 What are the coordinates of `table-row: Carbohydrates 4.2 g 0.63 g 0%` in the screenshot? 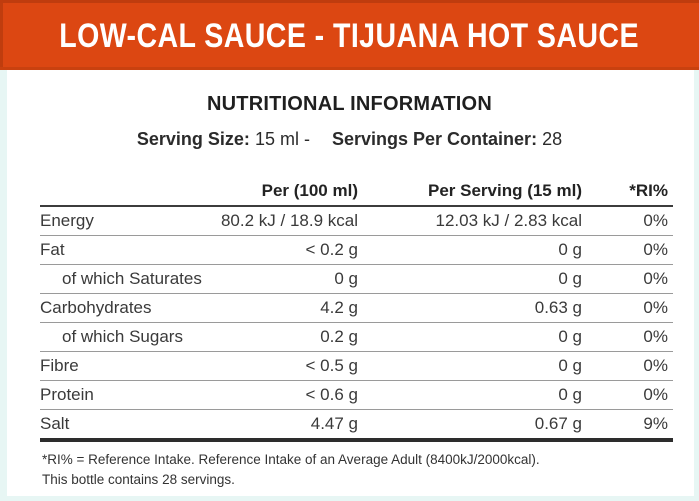 It's located at (356, 308).